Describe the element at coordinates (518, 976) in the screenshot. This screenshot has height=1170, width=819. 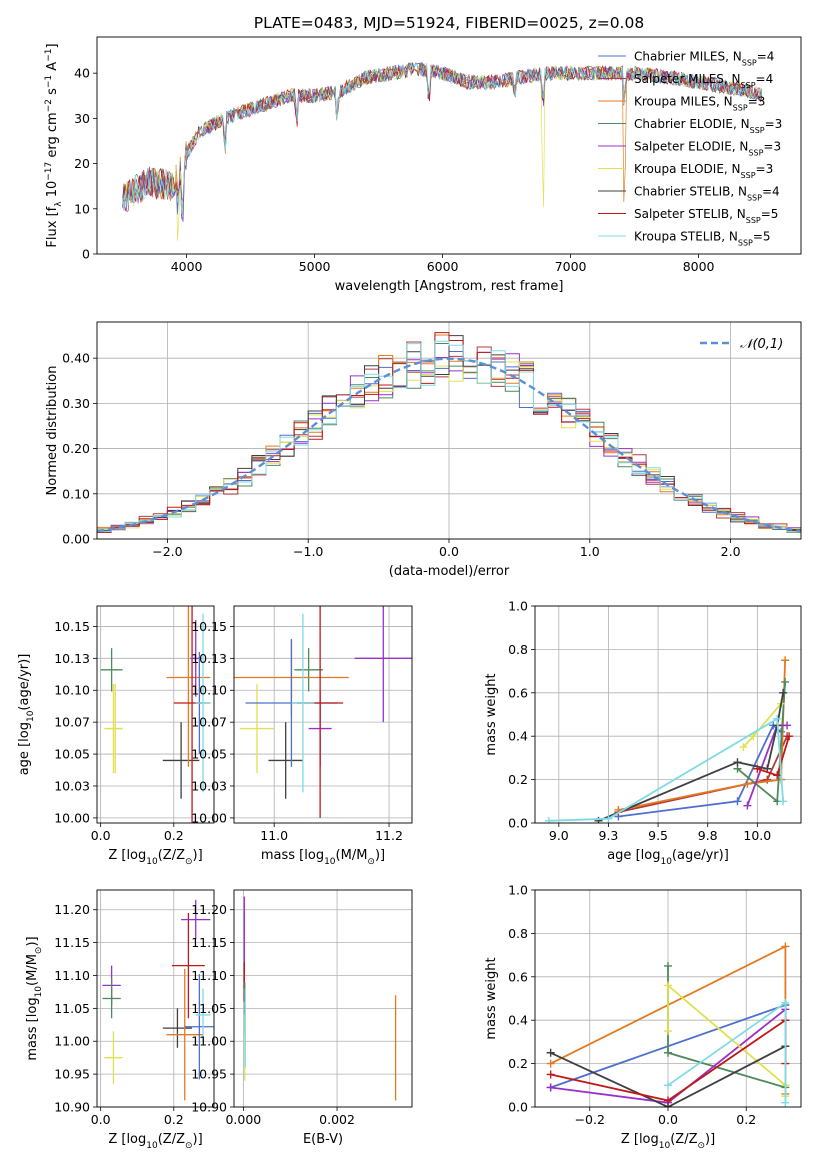
I see `y-tick-label: 0.6` at that location.